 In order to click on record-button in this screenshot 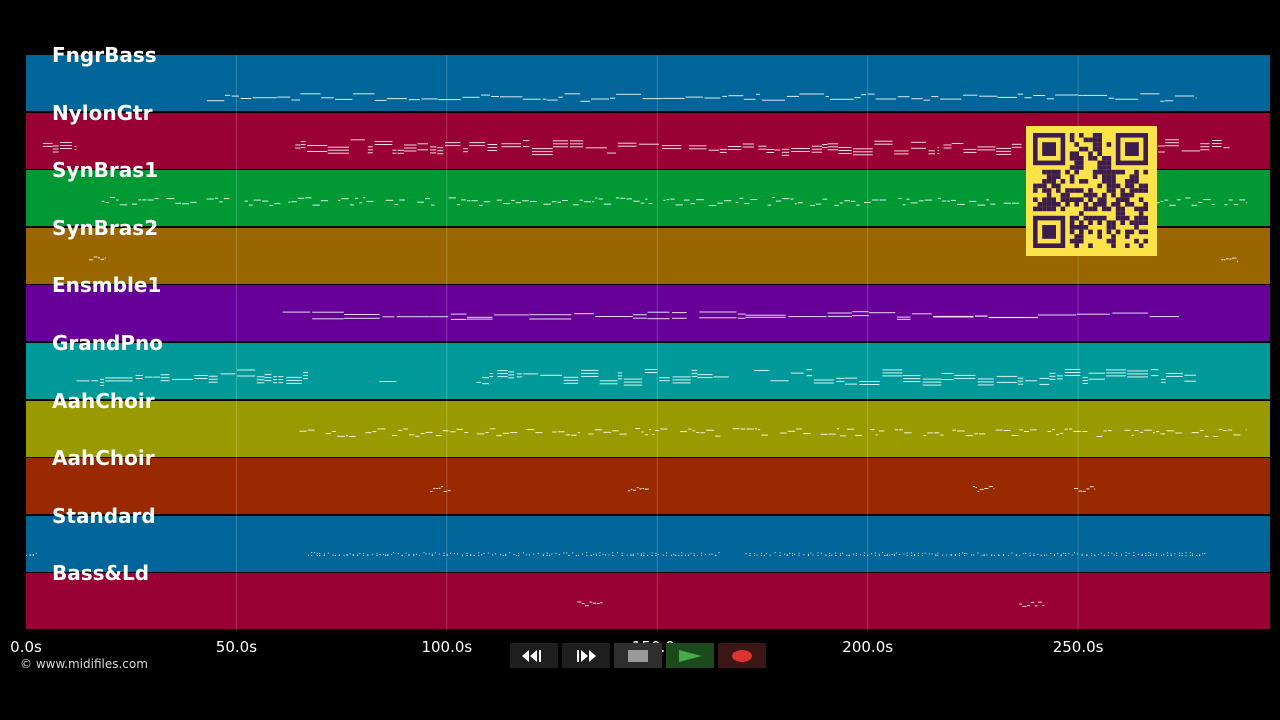, I will do `click(742, 655)`.